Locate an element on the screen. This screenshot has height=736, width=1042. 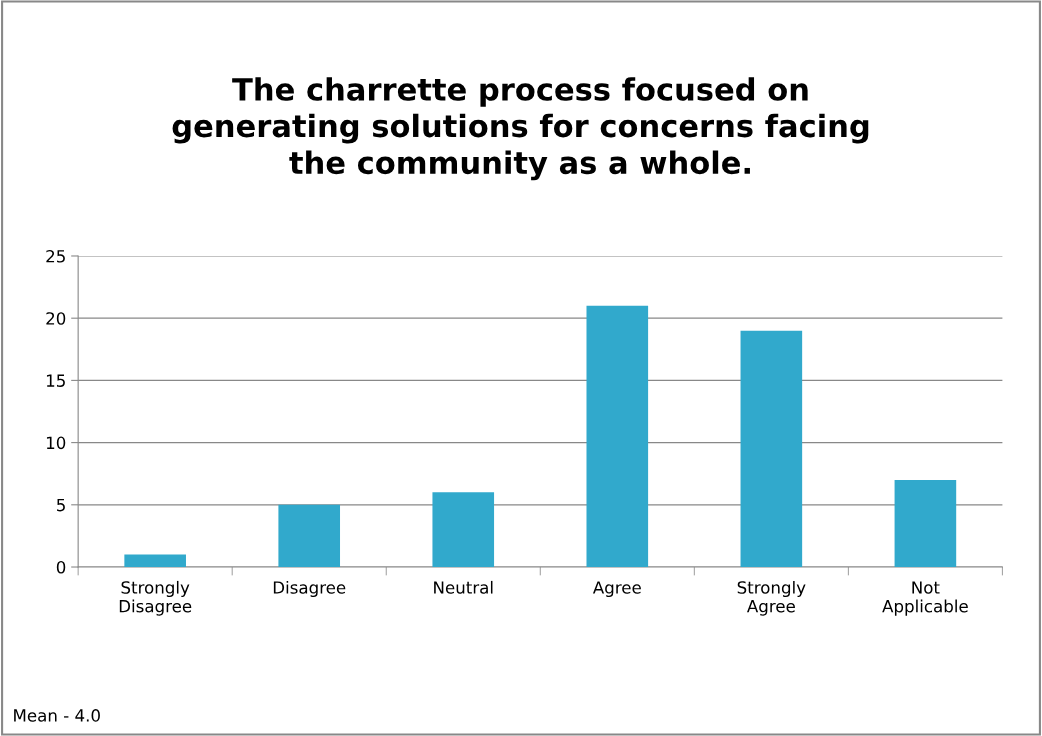
y-tick-label: 25 is located at coordinates (55, 256).